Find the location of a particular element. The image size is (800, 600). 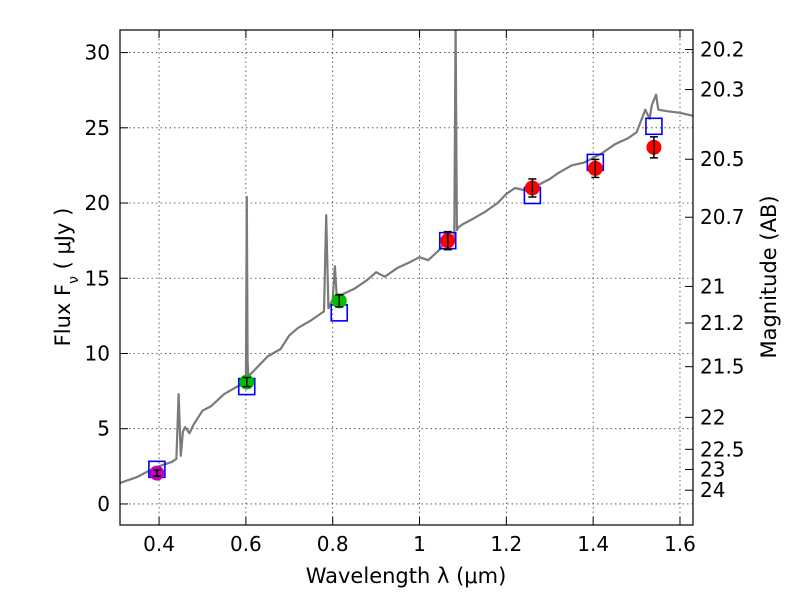

right-tick-label: 22 is located at coordinates (712, 417).